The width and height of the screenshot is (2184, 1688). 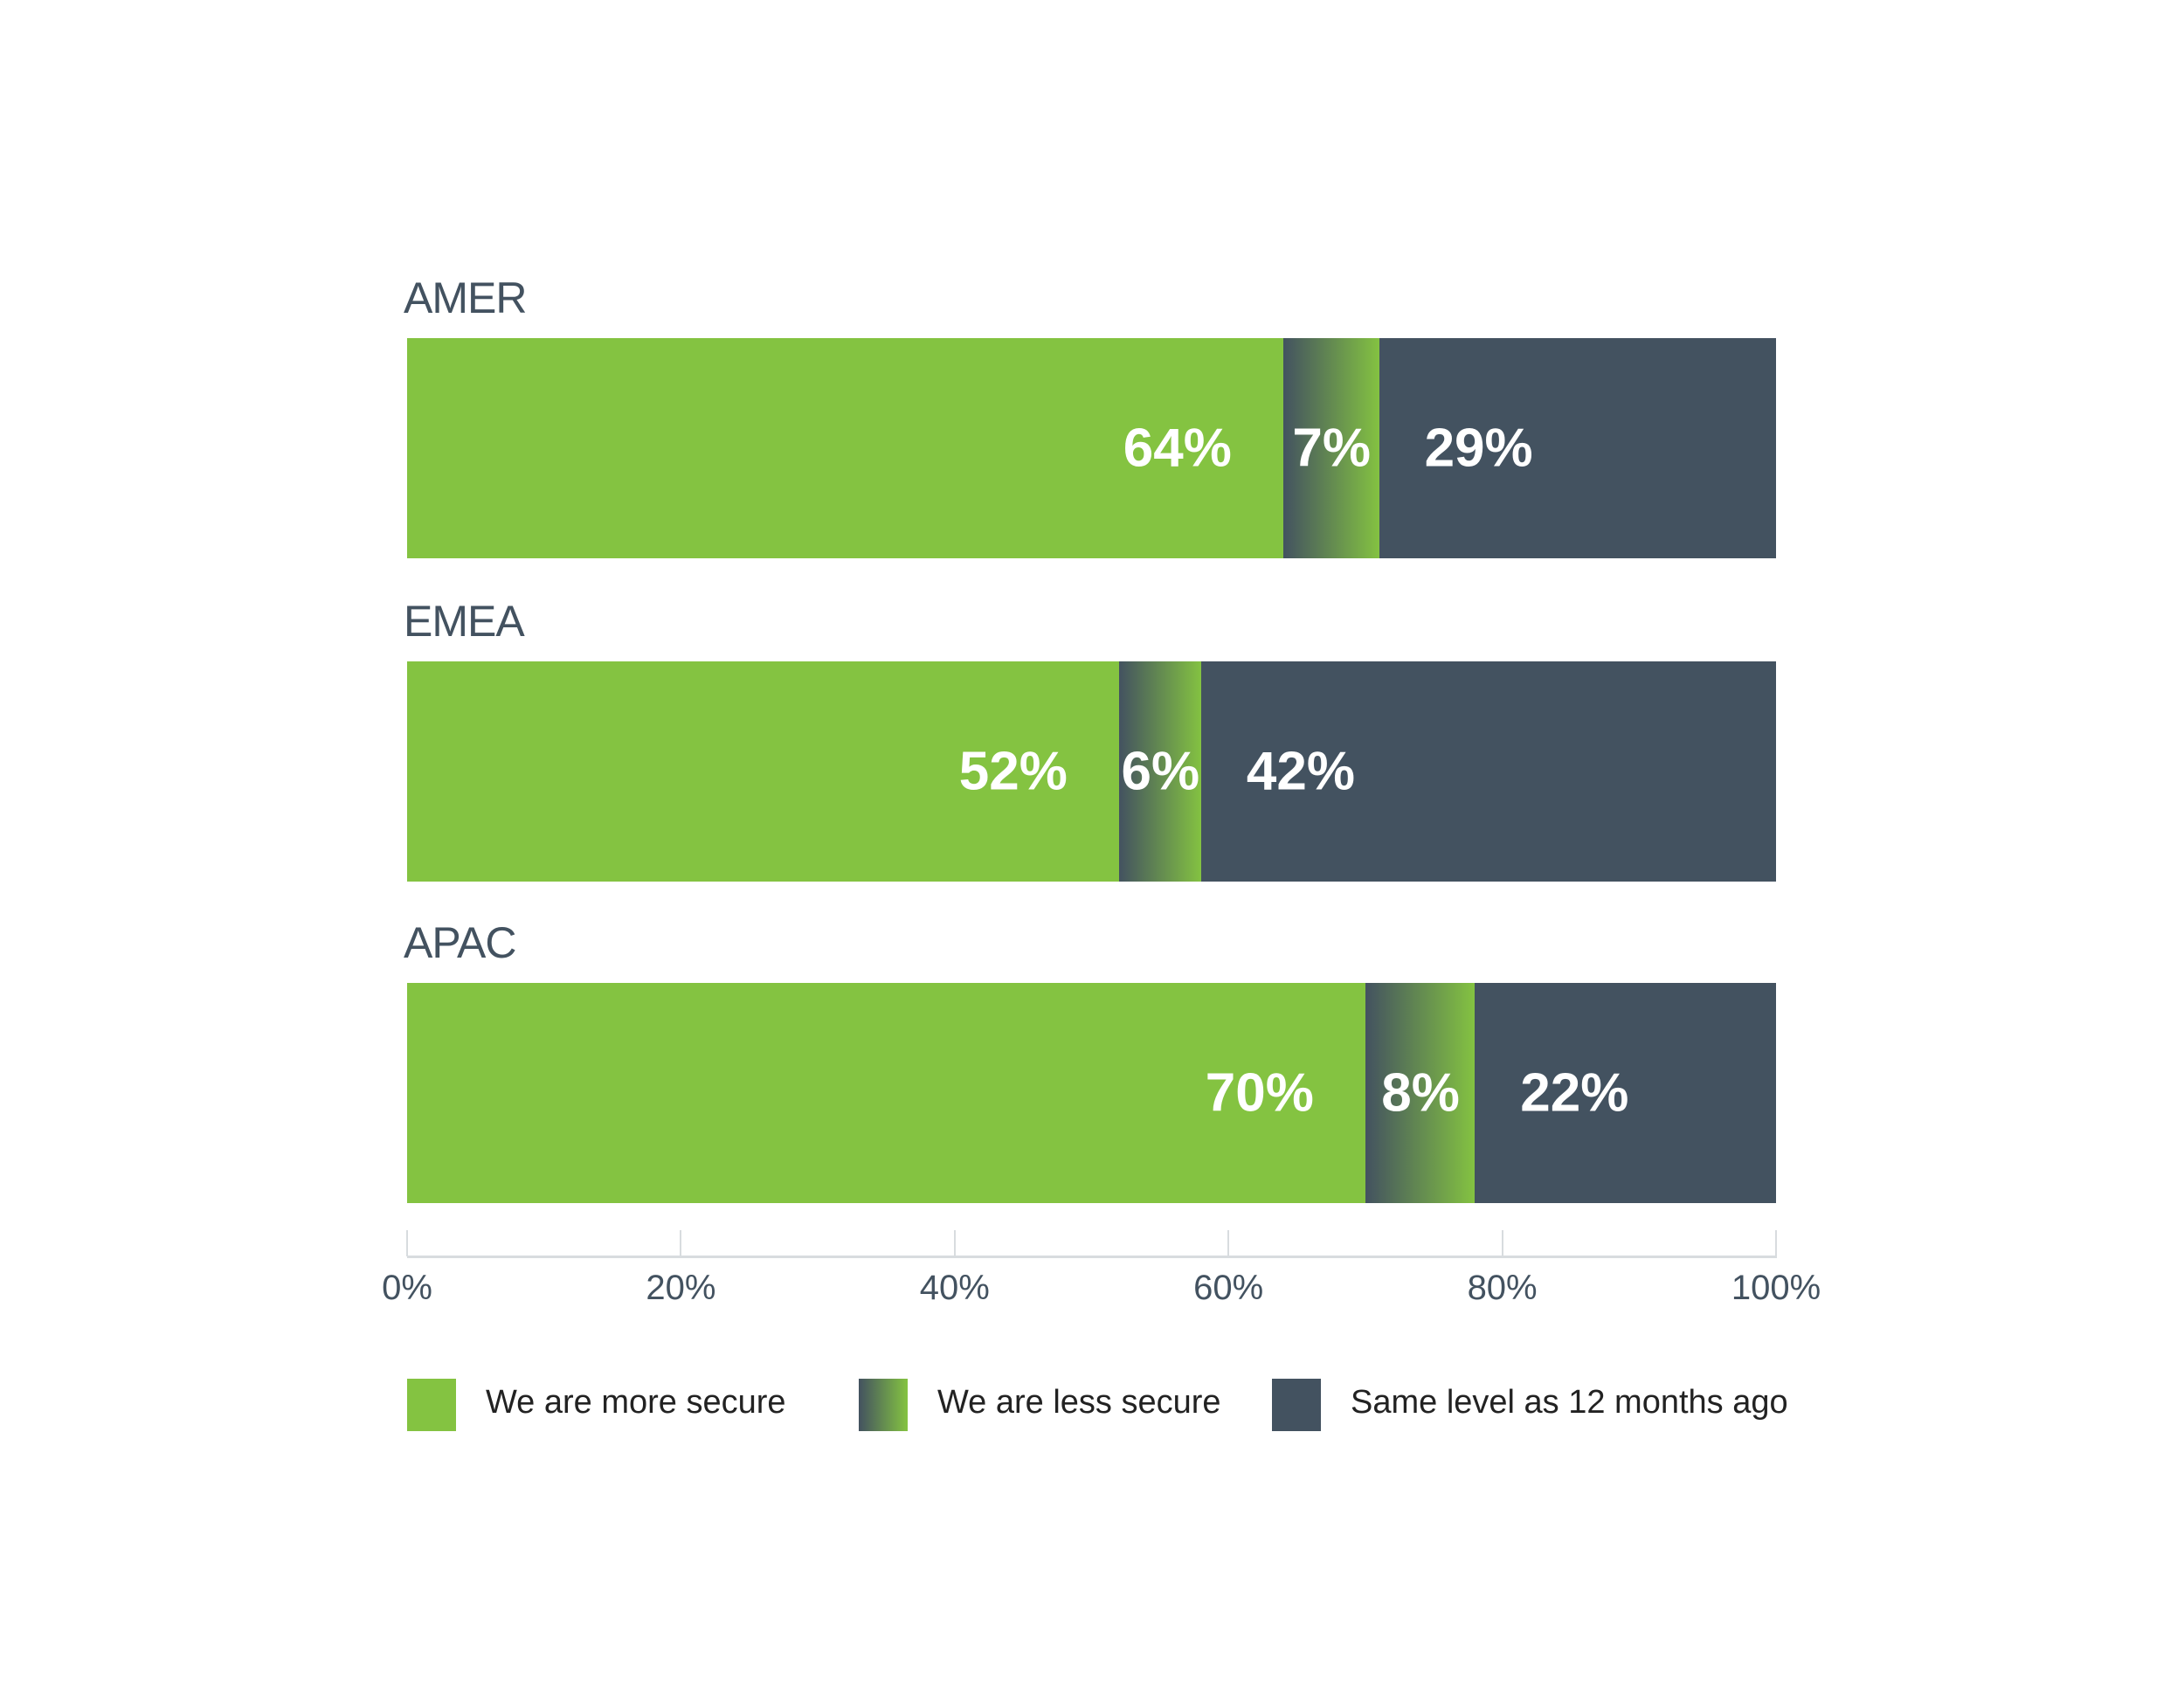 I want to click on value-label: 42%, so click(x=1300, y=771).